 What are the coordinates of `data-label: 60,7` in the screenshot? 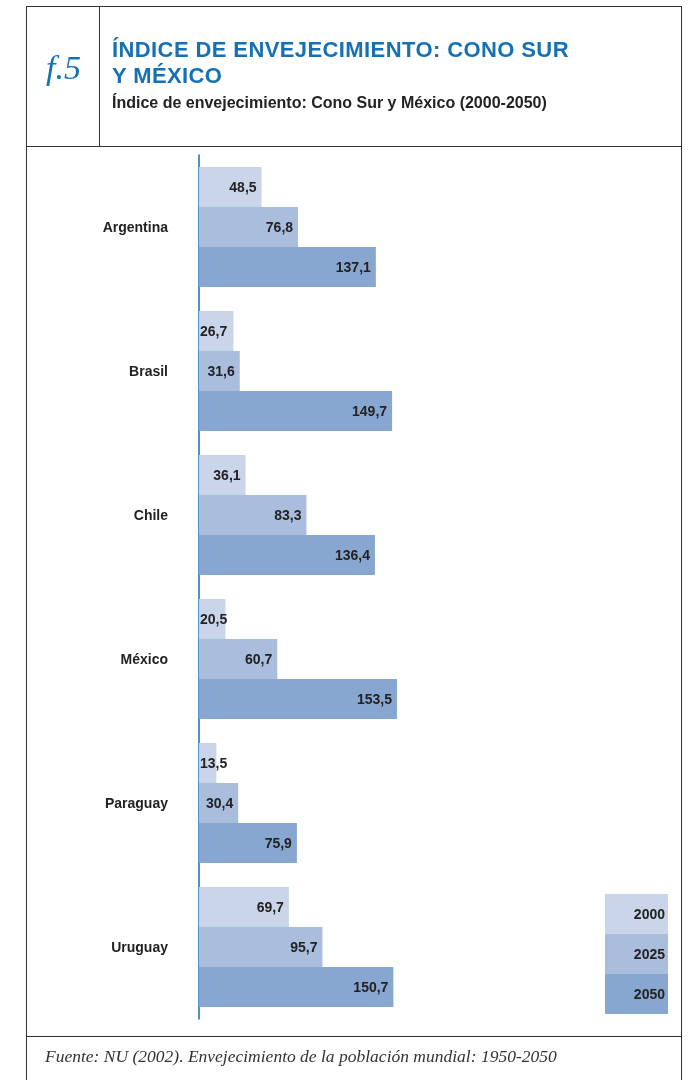 It's located at (259, 659).